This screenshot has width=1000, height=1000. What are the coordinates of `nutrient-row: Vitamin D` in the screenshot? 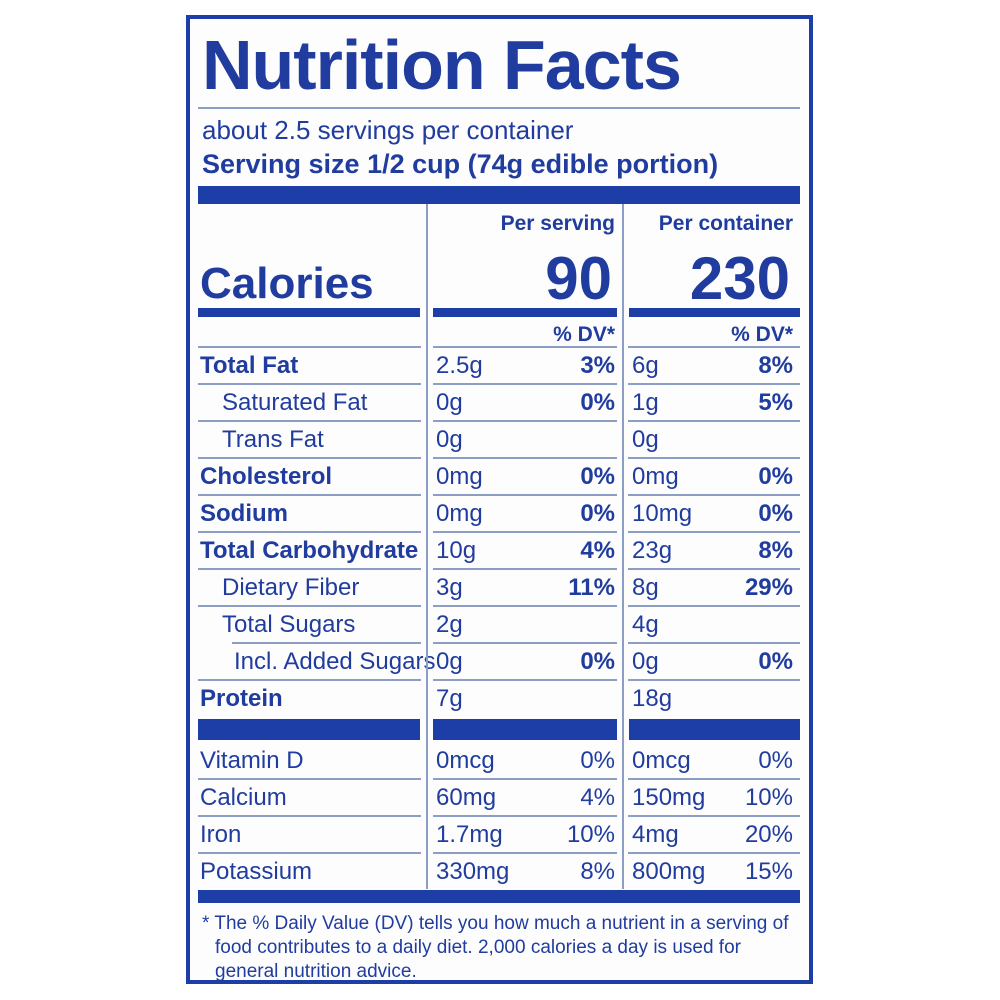 It's located at (312, 760).